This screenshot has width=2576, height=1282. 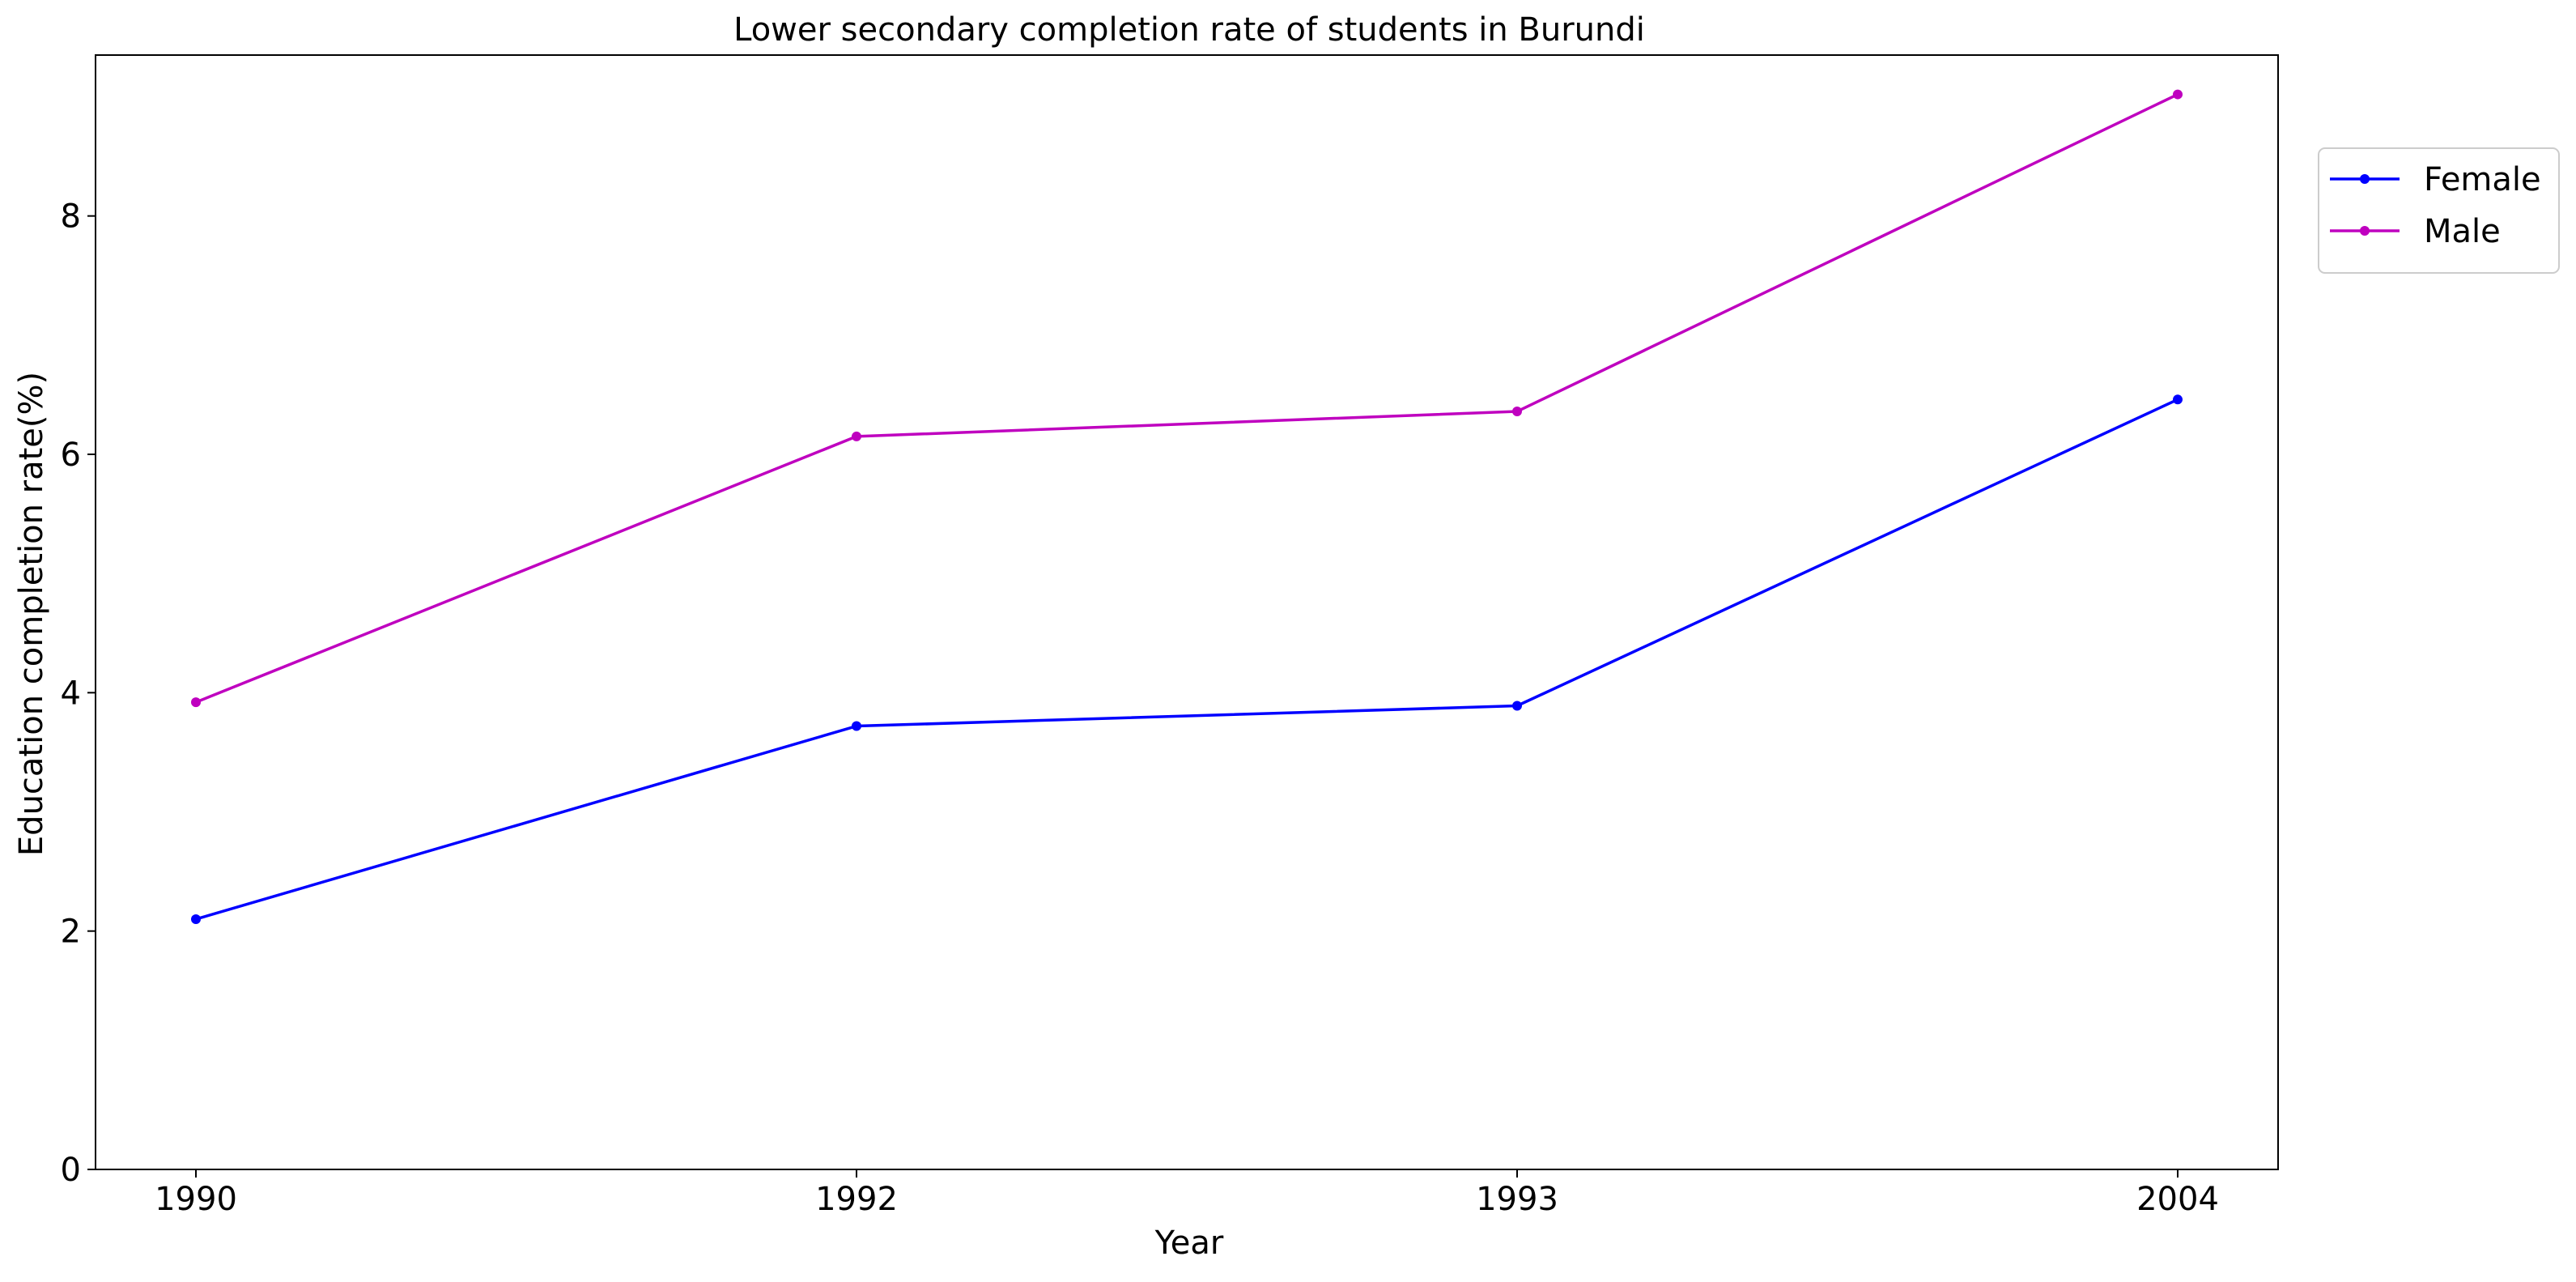 What do you see at coordinates (856, 1199) in the screenshot?
I see `x-tick-label: 1992` at bounding box center [856, 1199].